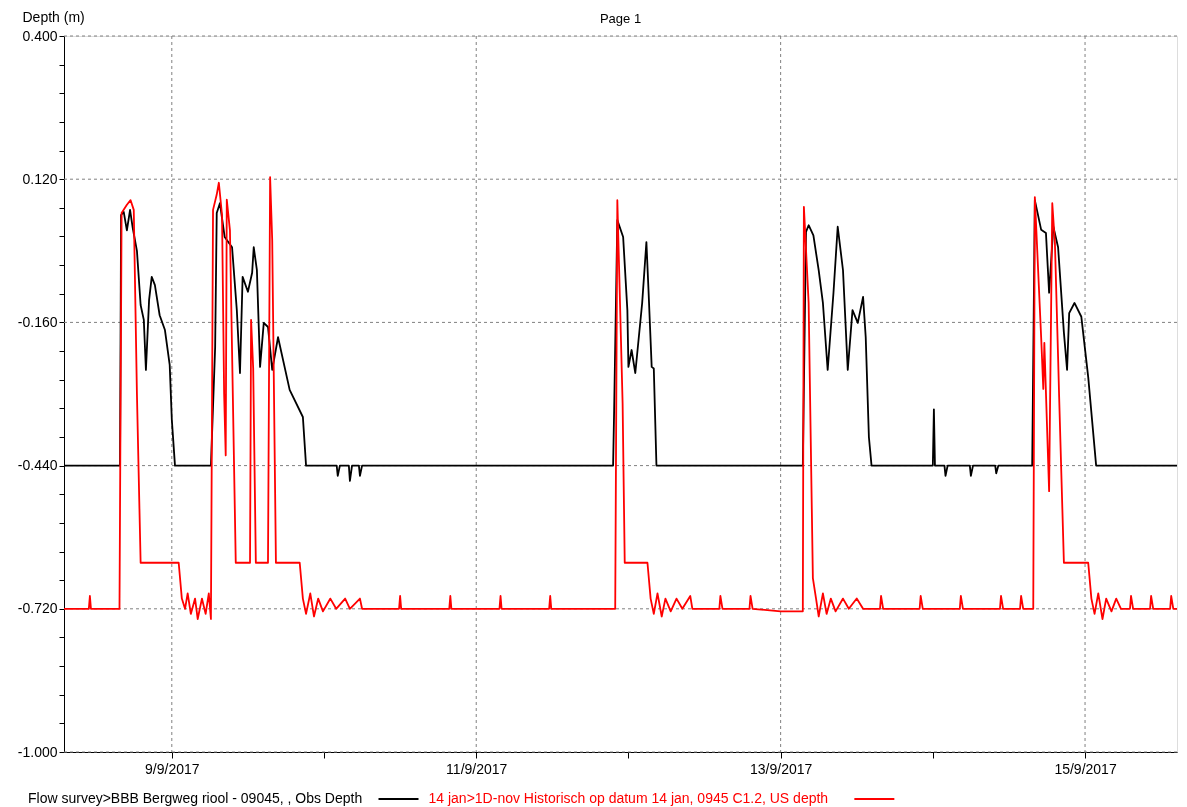  What do you see at coordinates (781, 768) in the screenshot?
I see `x-tick-label: 13/9/2017` at bounding box center [781, 768].